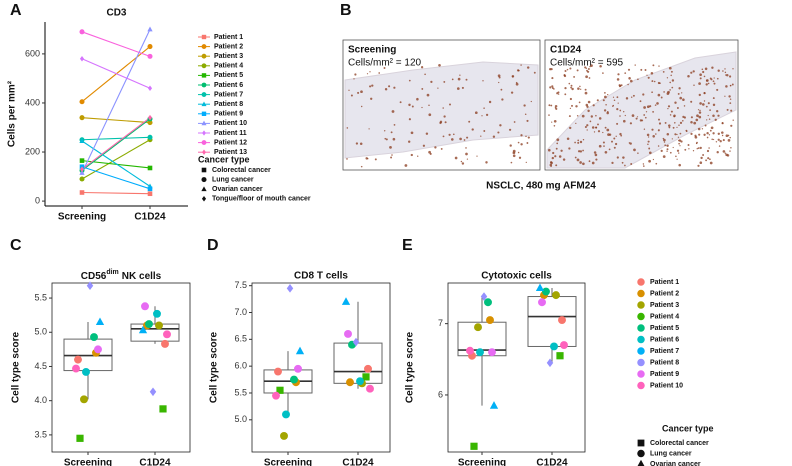  Describe the element at coordinates (121, 275) in the screenshot. I see `chart-title: CD56dim NK cells` at that location.